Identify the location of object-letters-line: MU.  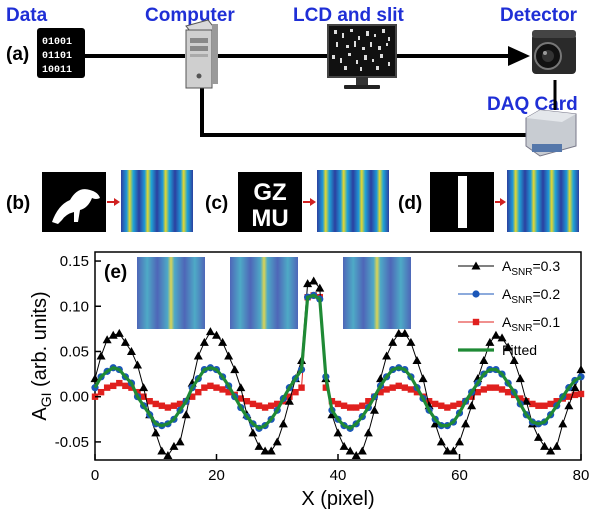
(269, 218).